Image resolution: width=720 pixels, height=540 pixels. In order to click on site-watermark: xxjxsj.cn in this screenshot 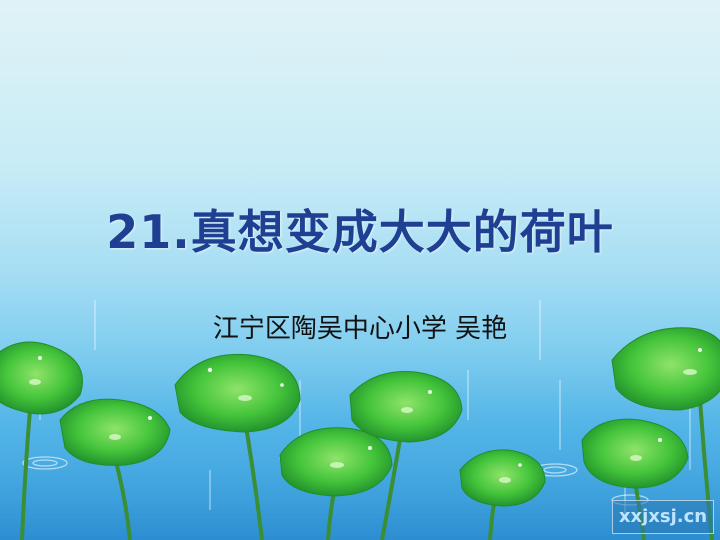, I will do `click(663, 517)`.